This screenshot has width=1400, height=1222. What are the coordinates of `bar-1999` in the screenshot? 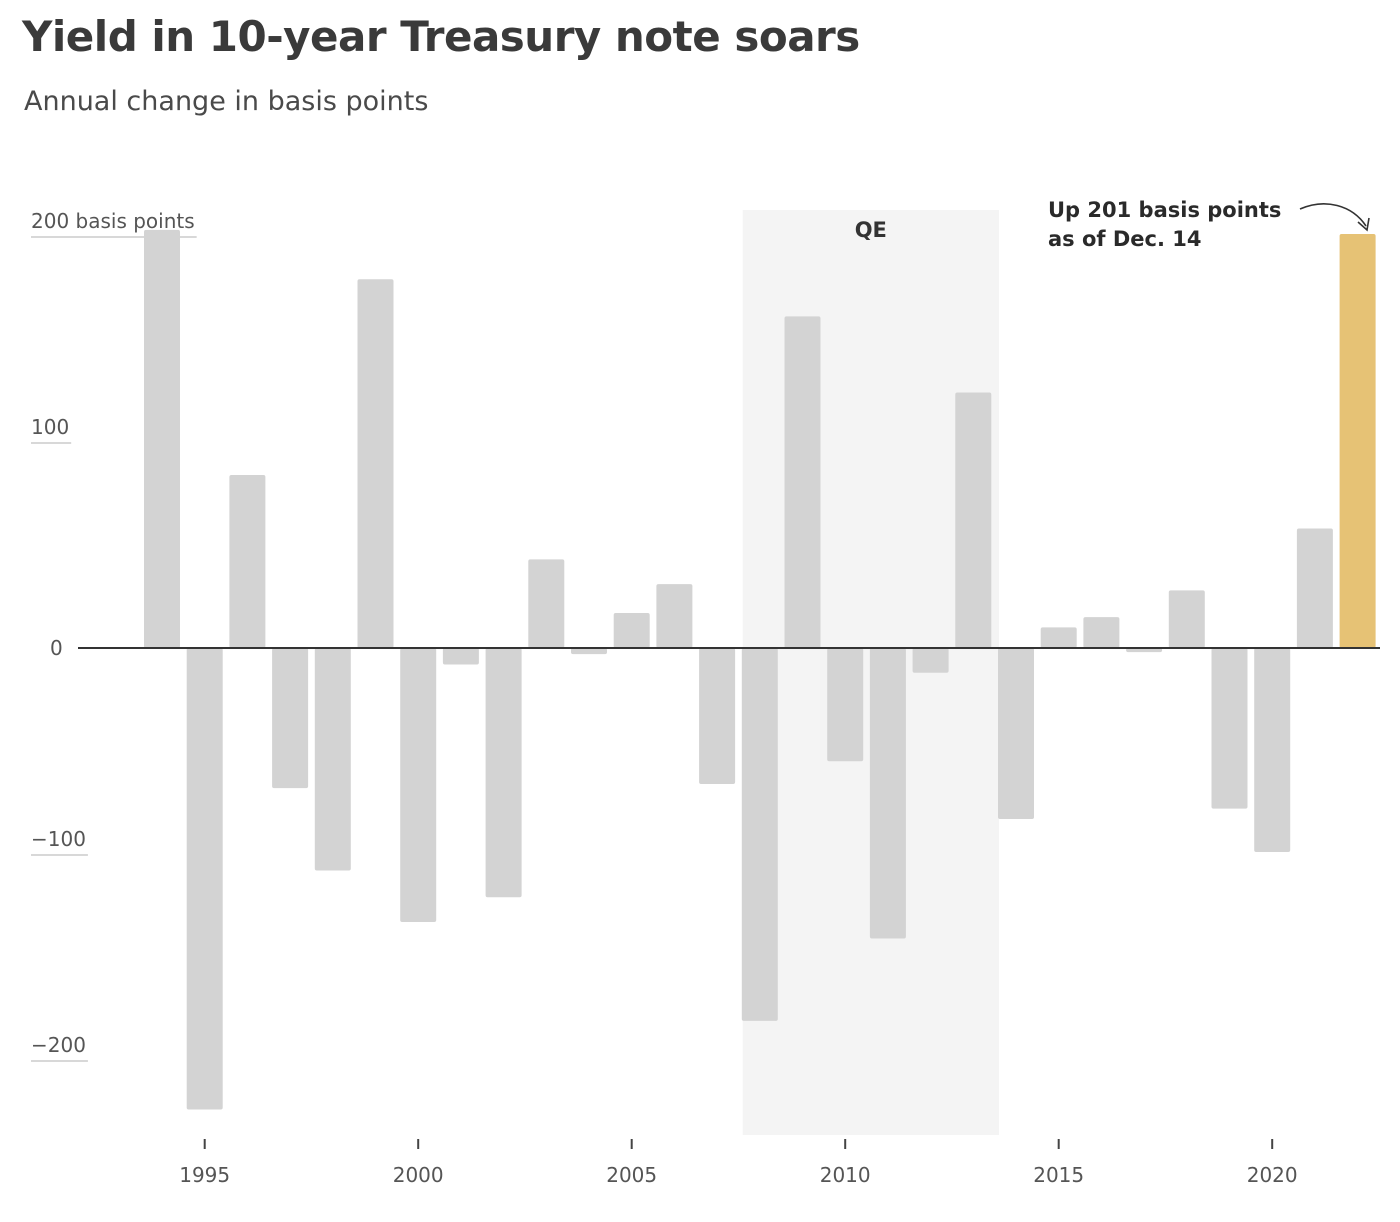 It's located at (375, 463).